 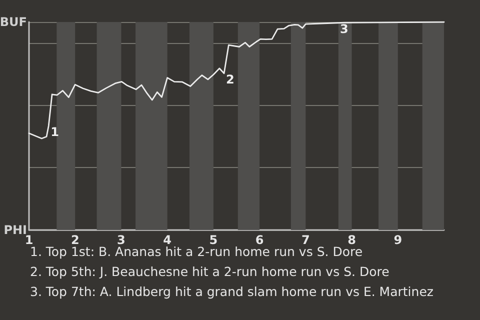 What do you see at coordinates (232, 291) in the screenshot?
I see `text: 3. Top 7th: A. Lindberg hit a grand slam home run vs E. Martinez` at bounding box center [232, 291].